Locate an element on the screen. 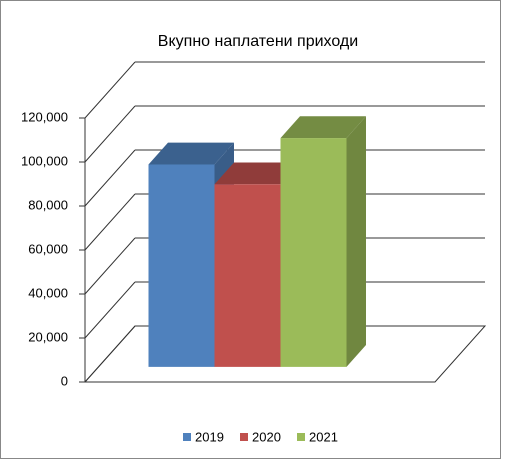 This screenshot has width=505, height=463. y-tick-label: 120,000 is located at coordinates (44, 116).